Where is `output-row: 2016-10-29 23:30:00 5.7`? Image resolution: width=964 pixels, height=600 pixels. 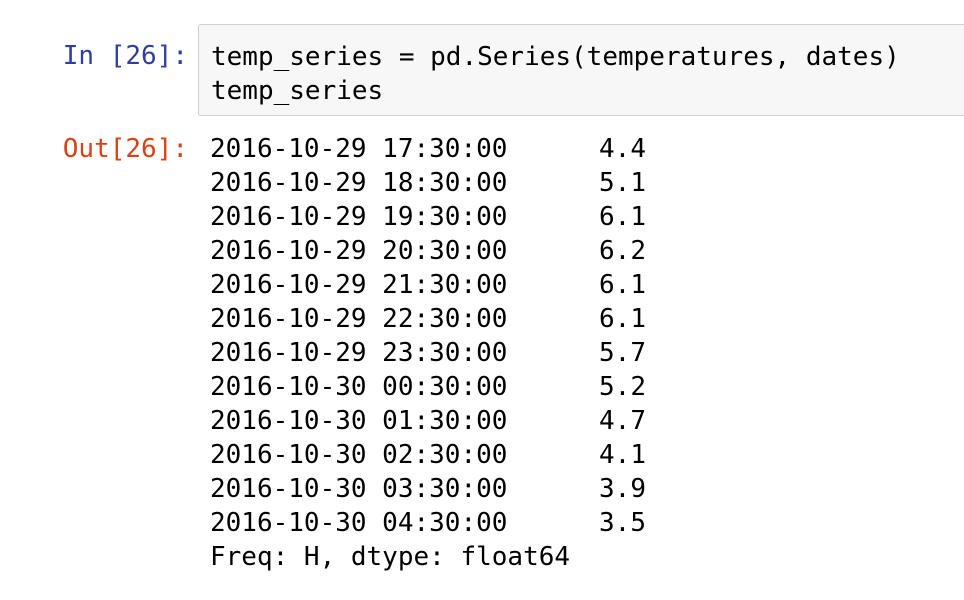
output-row: 2016-10-29 23:30:00 5.7 is located at coordinates (428, 353).